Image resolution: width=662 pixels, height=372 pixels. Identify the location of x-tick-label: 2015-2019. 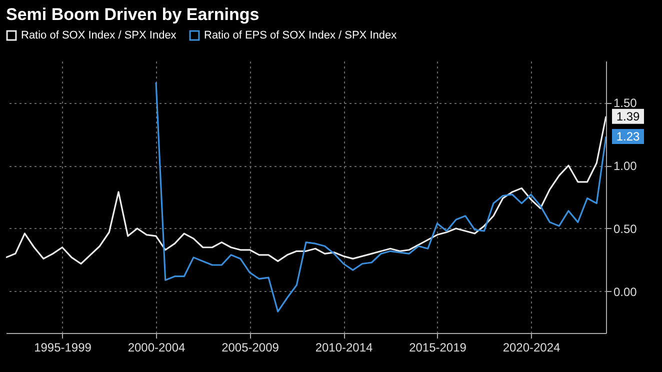
(438, 347).